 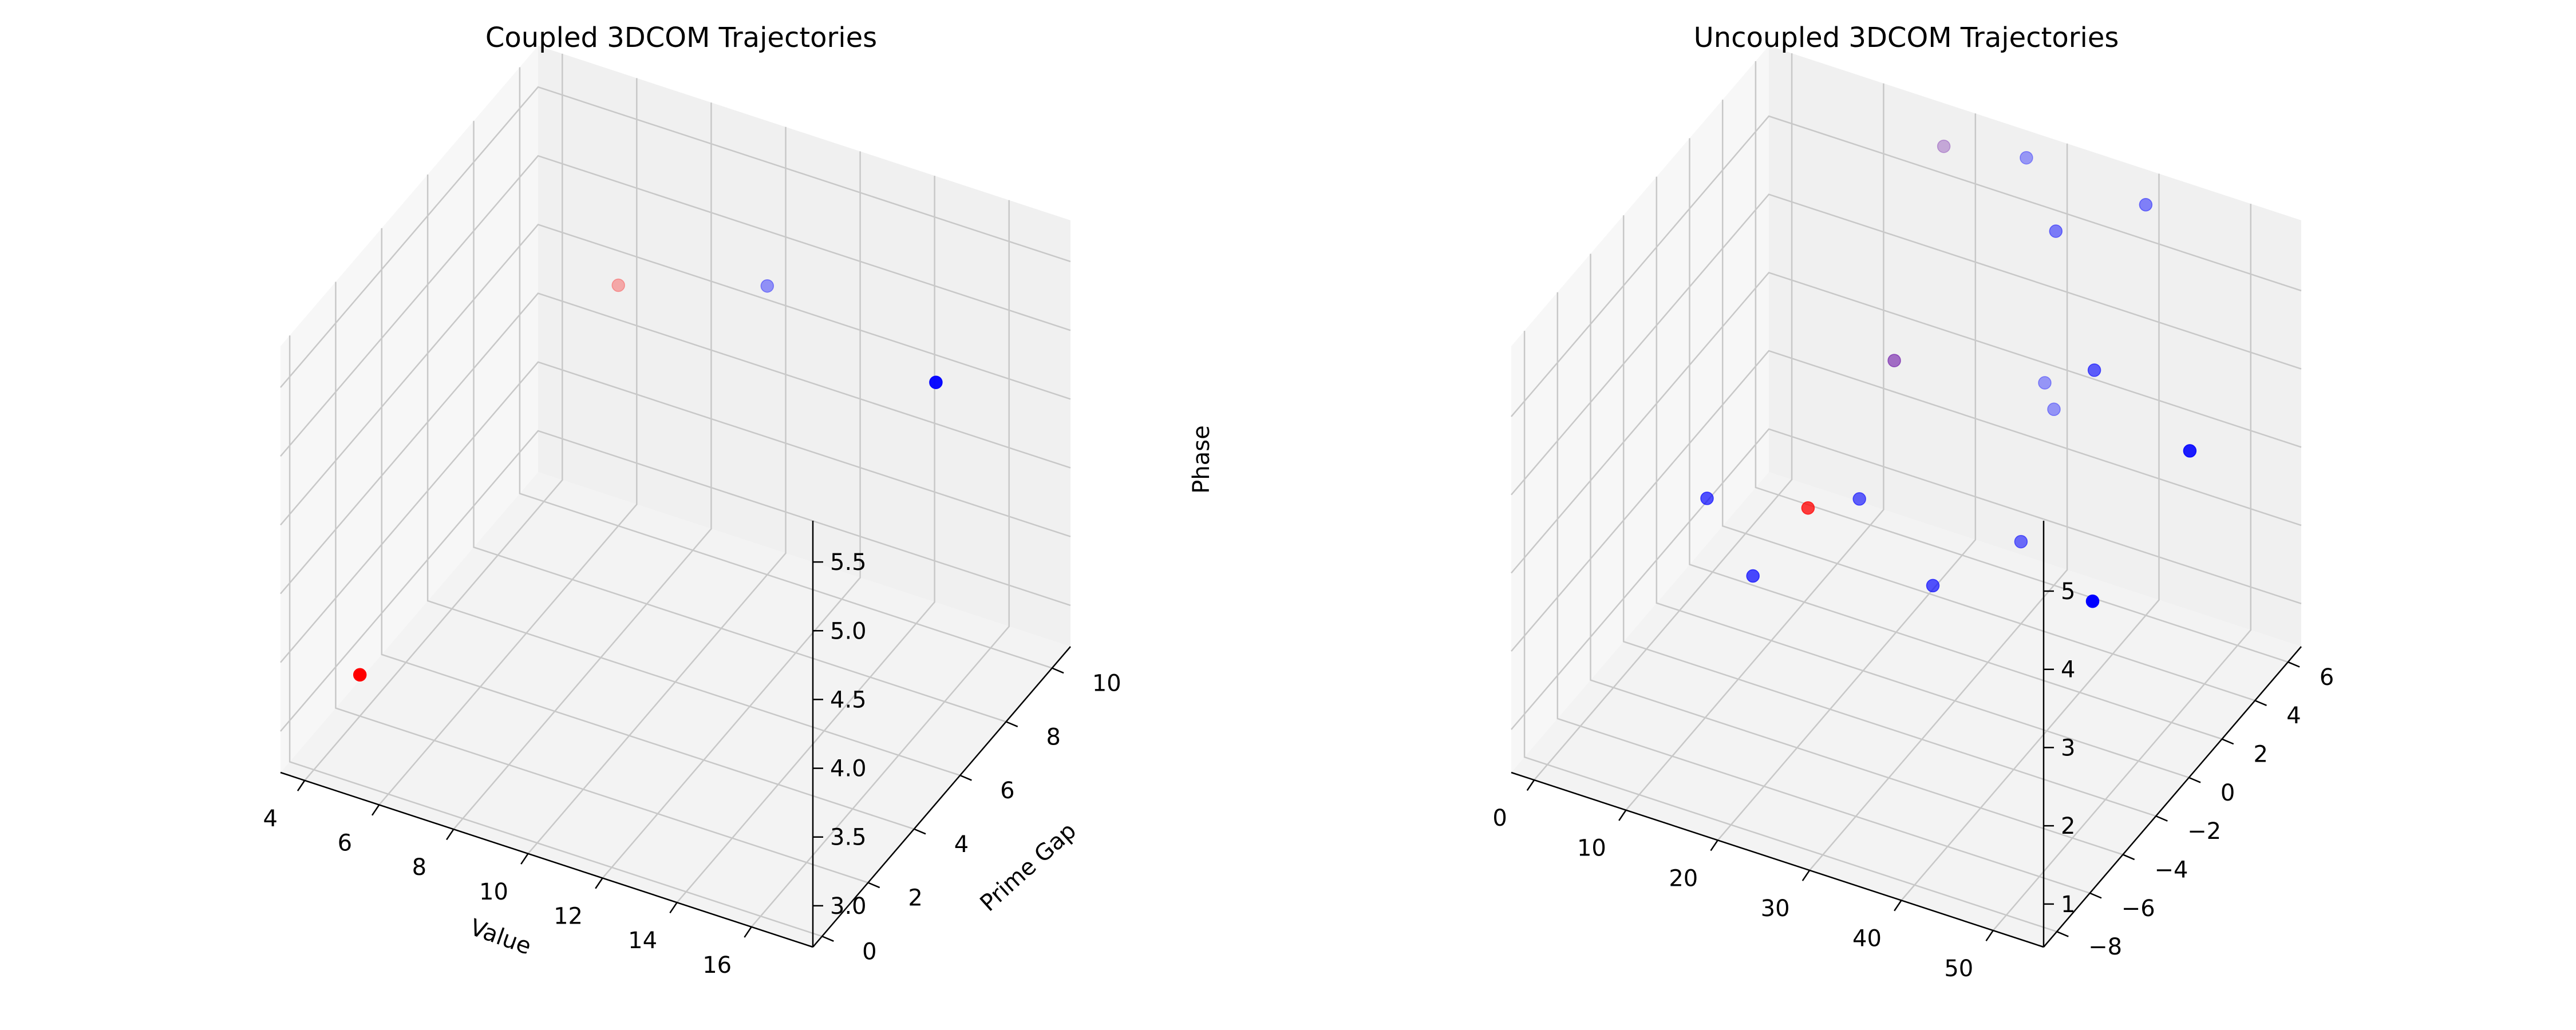 I want to click on coupled-z-axis-label: Phase, so click(x=1201, y=459).